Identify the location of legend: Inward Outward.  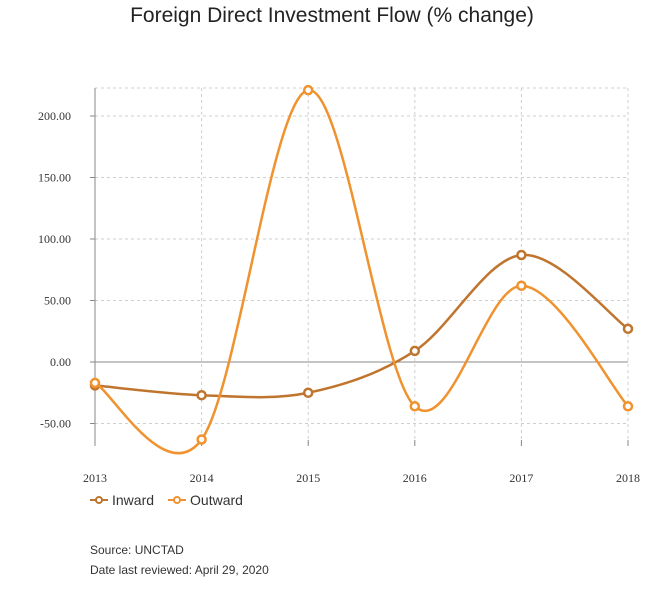
(173, 500).